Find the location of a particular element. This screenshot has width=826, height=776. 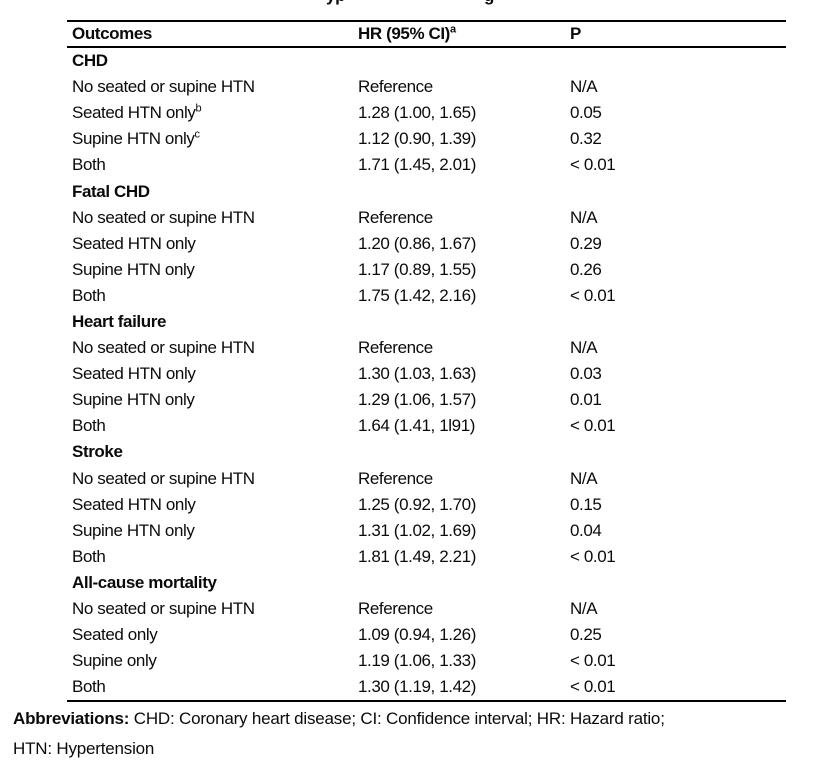

table-row: Supine HTN onlyc 1.12 (0.90, 1.39) 0.32 is located at coordinates (426, 139).